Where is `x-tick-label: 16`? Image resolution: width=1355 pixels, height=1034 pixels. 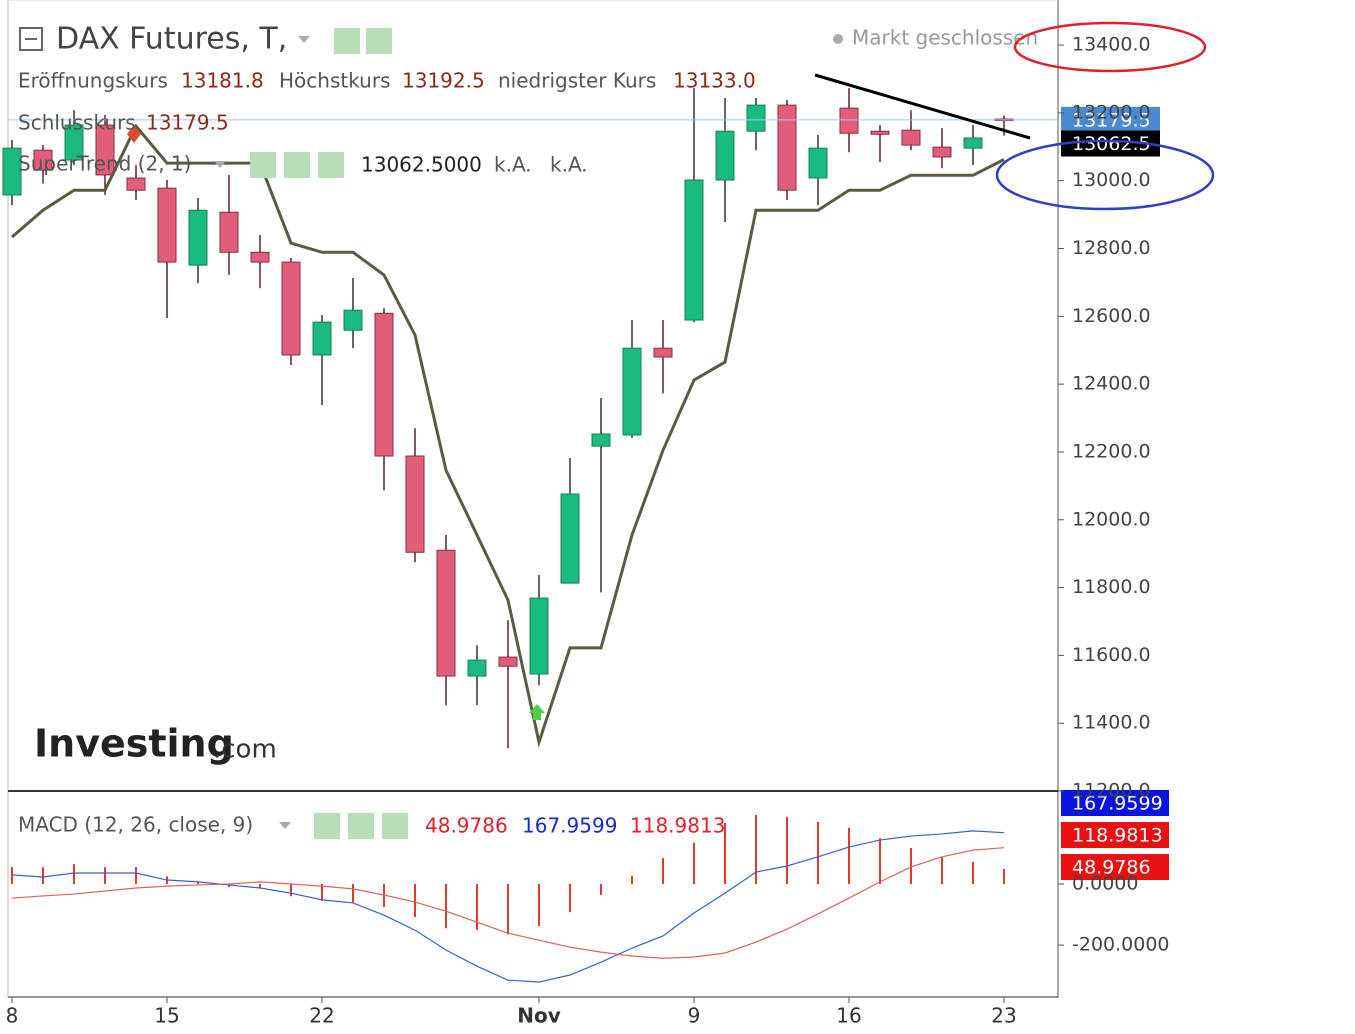 x-tick-label: 16 is located at coordinates (848, 1016).